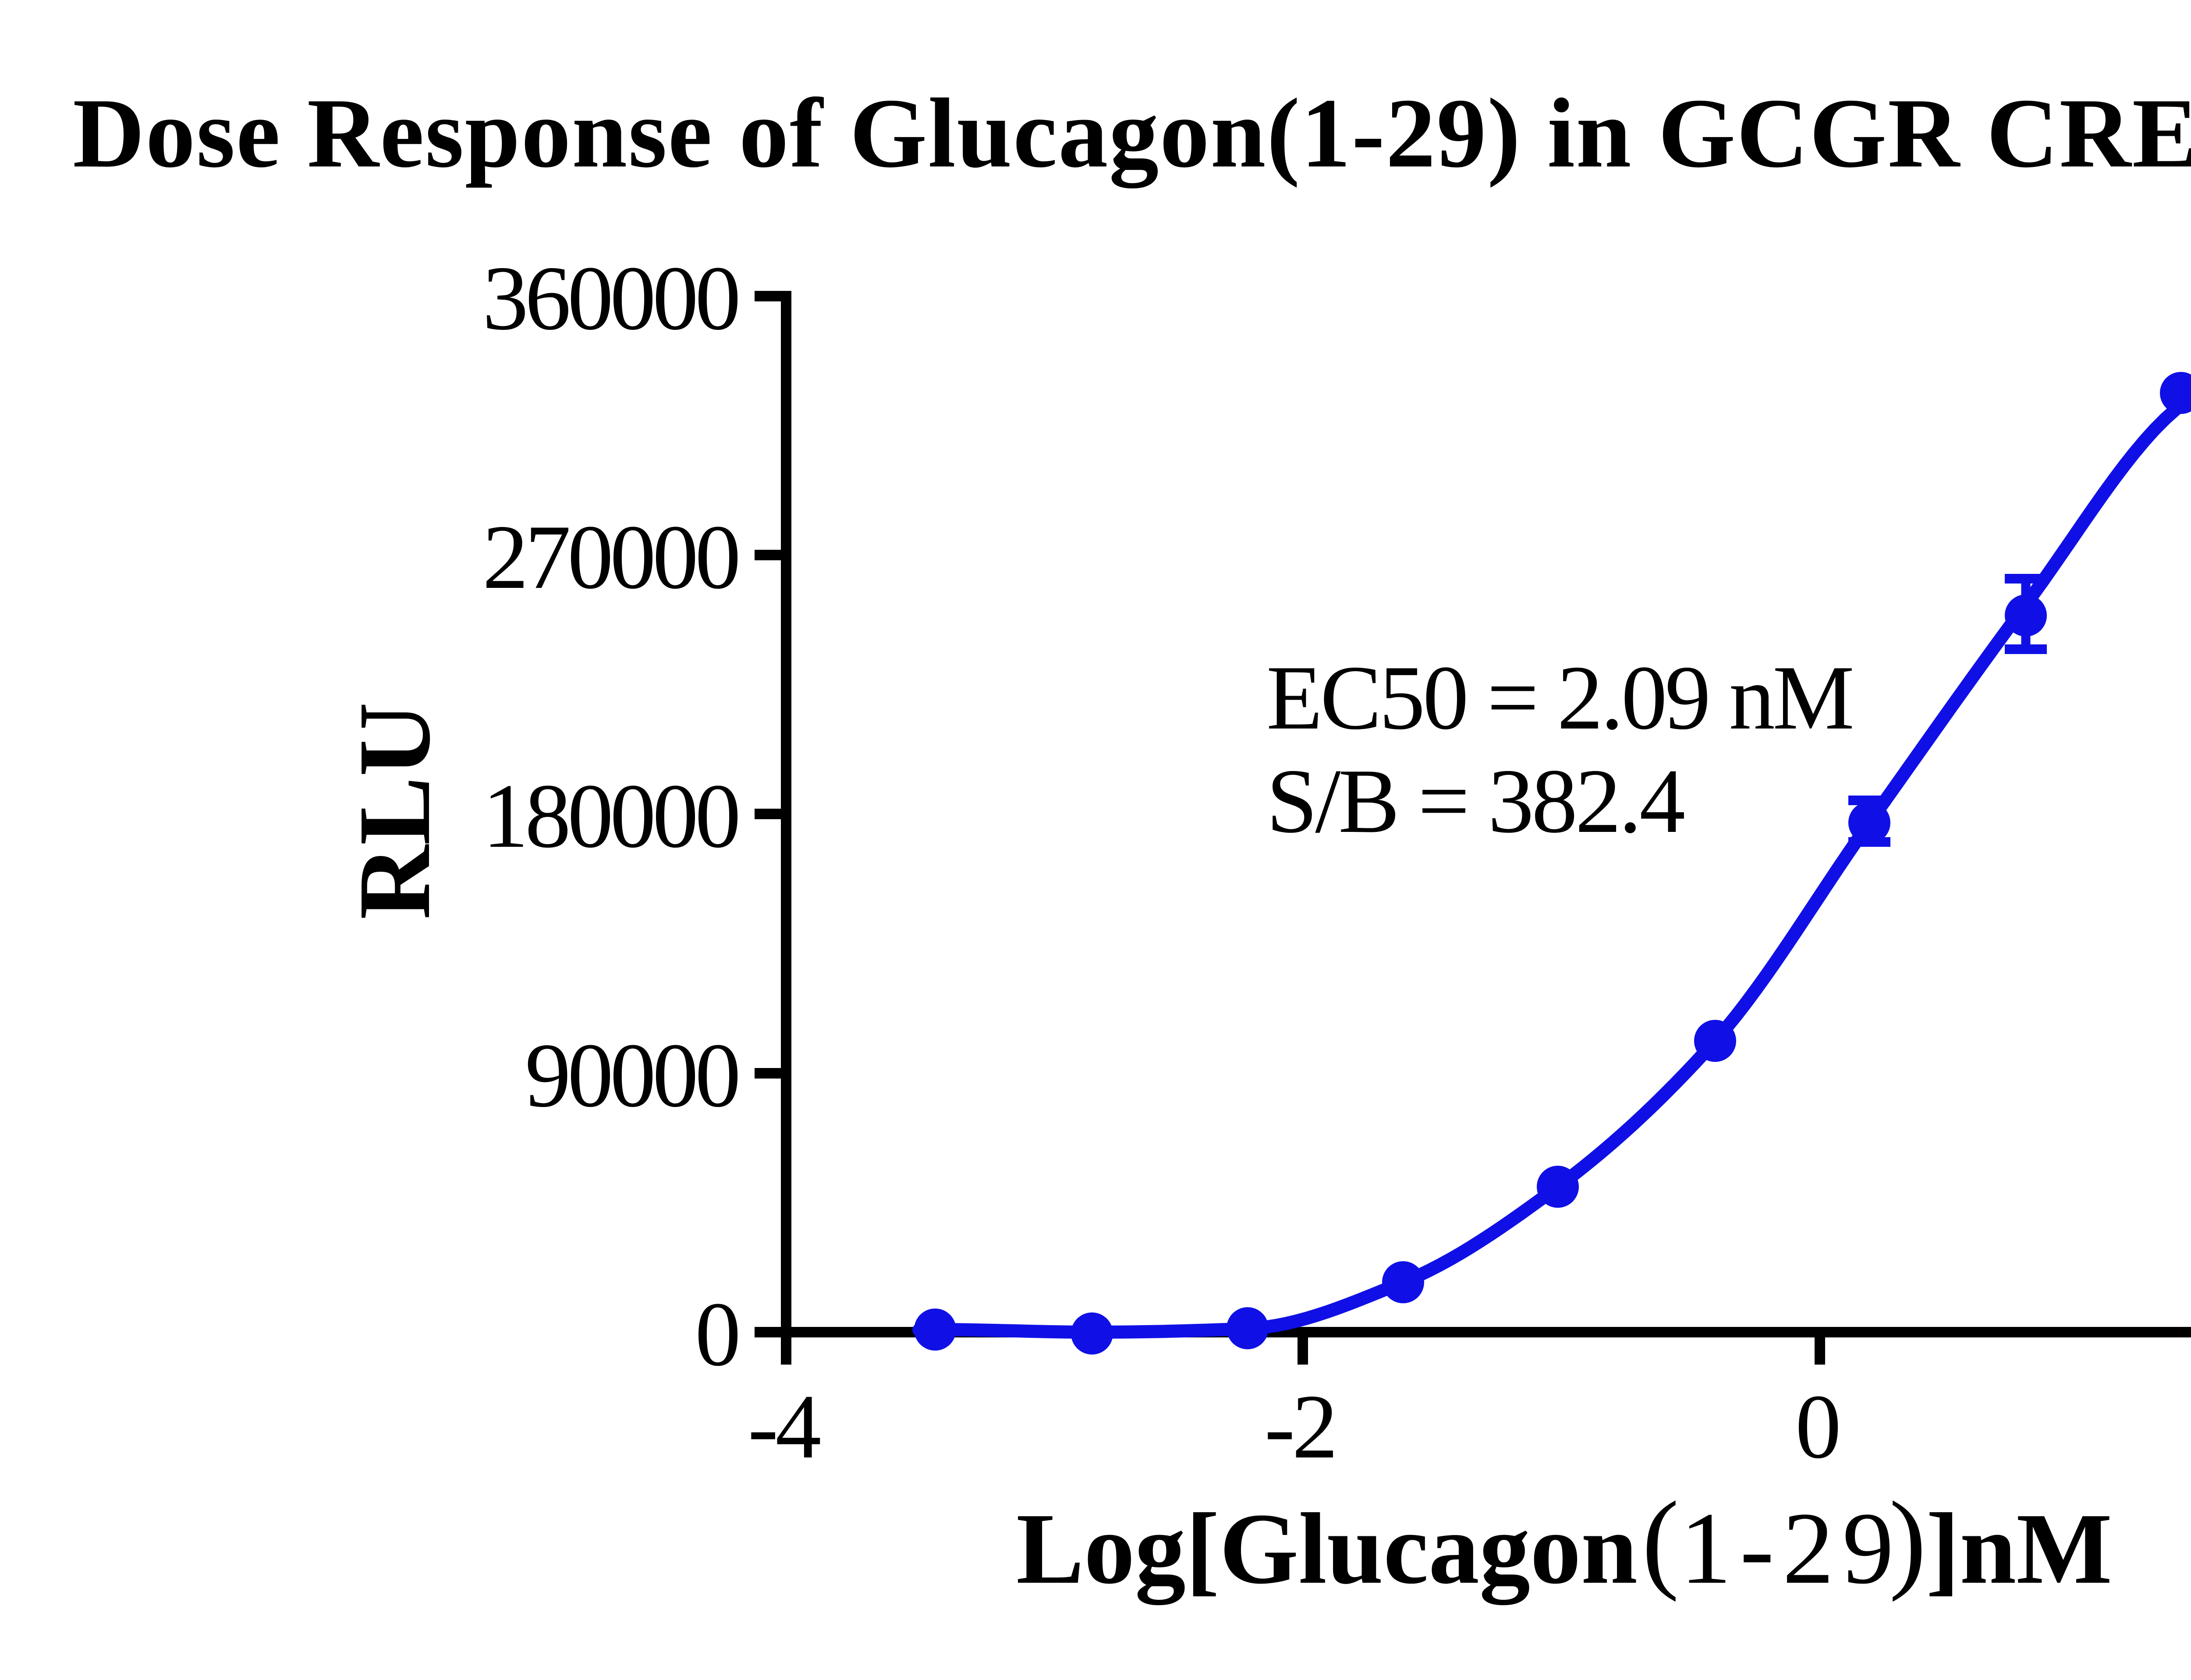  What do you see at coordinates (1791, 1548) in the screenshot?
I see `svg-text: 1-29` at bounding box center [1791, 1548].